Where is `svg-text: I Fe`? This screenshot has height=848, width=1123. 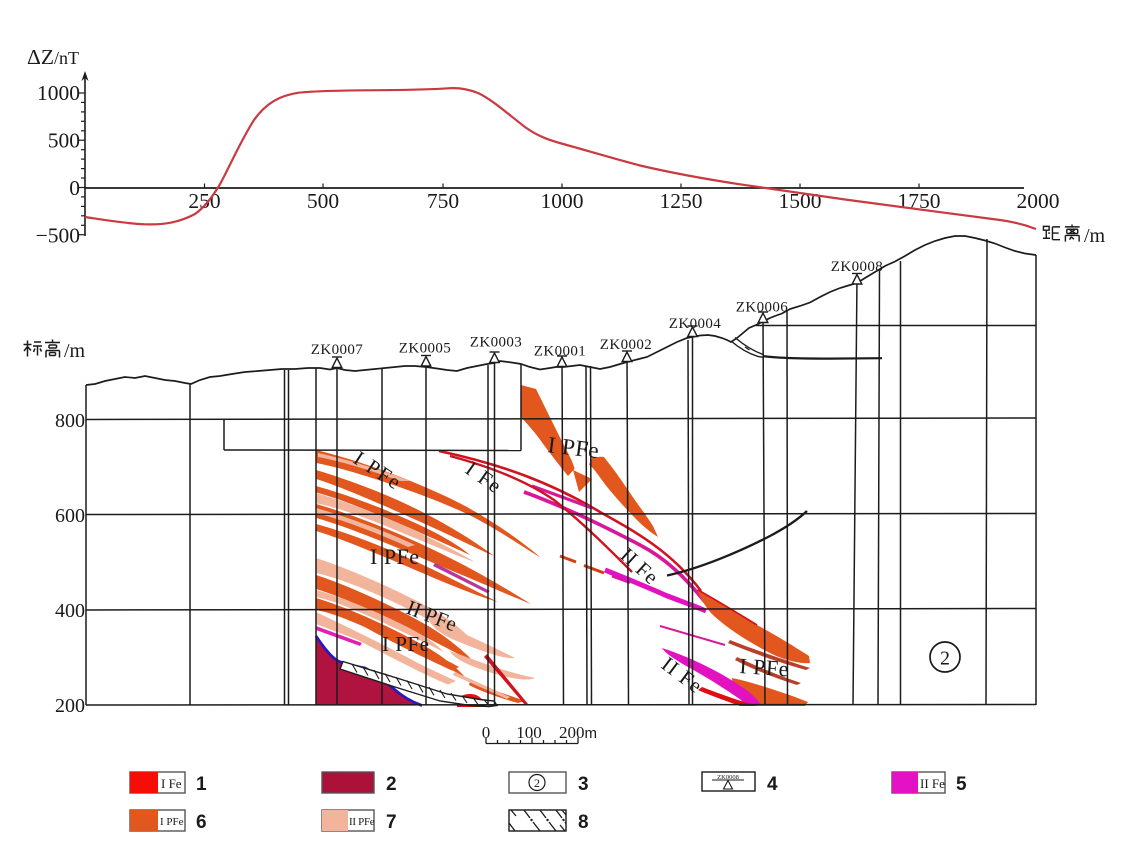
svg-text: I Fe is located at coordinates (171, 783).